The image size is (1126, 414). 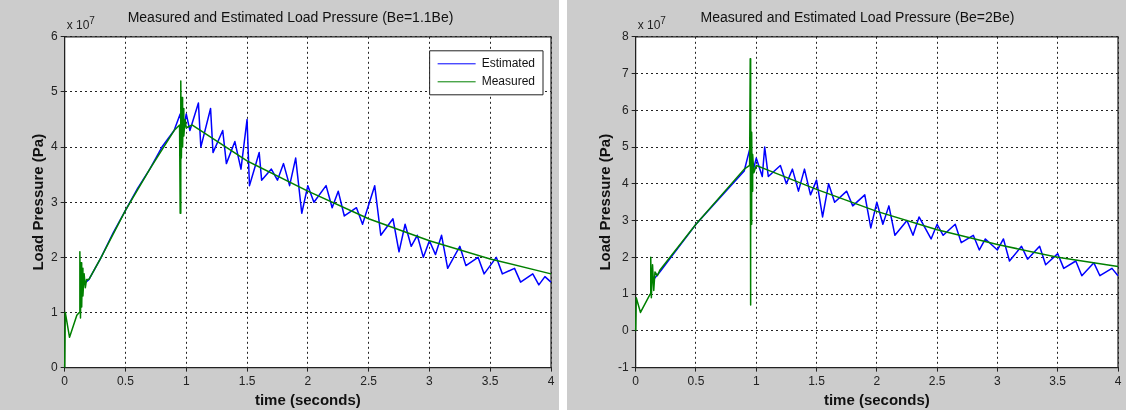 What do you see at coordinates (623, 366) in the screenshot?
I see `y-tick-label: -1` at bounding box center [623, 366].